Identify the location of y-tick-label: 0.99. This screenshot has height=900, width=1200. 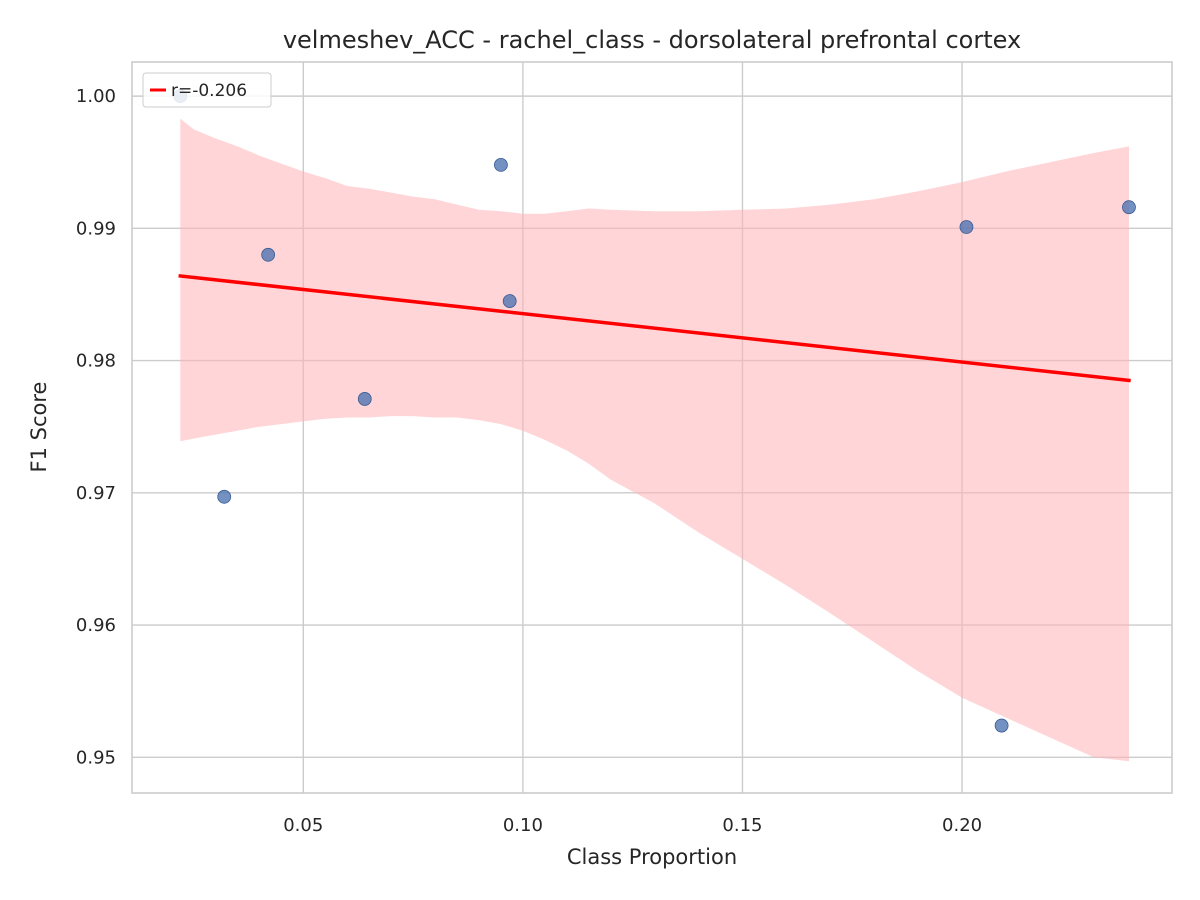
(96, 228).